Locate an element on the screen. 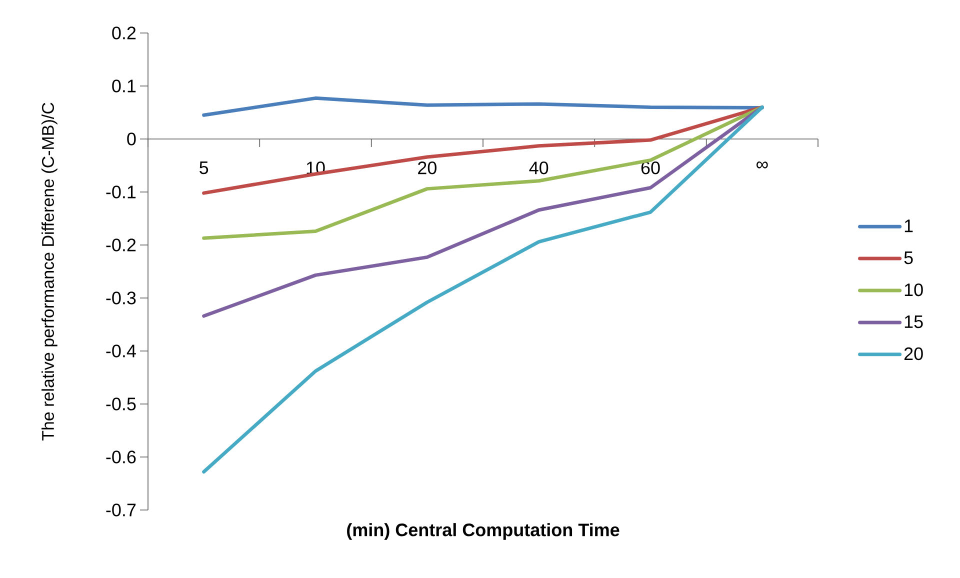 The height and width of the screenshot is (578, 960). y-tick-label: -0.5 is located at coordinates (121, 404).